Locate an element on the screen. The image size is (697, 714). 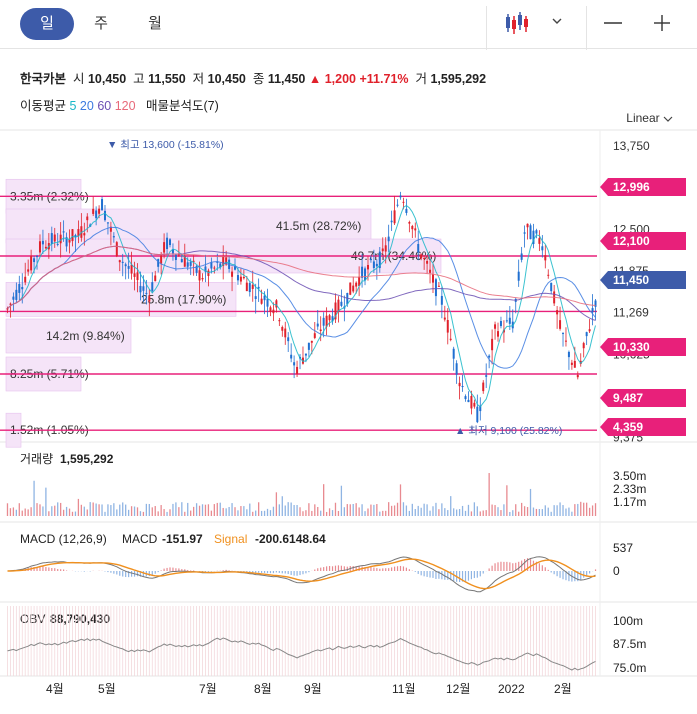
obv-line is located at coordinates (301, 654).